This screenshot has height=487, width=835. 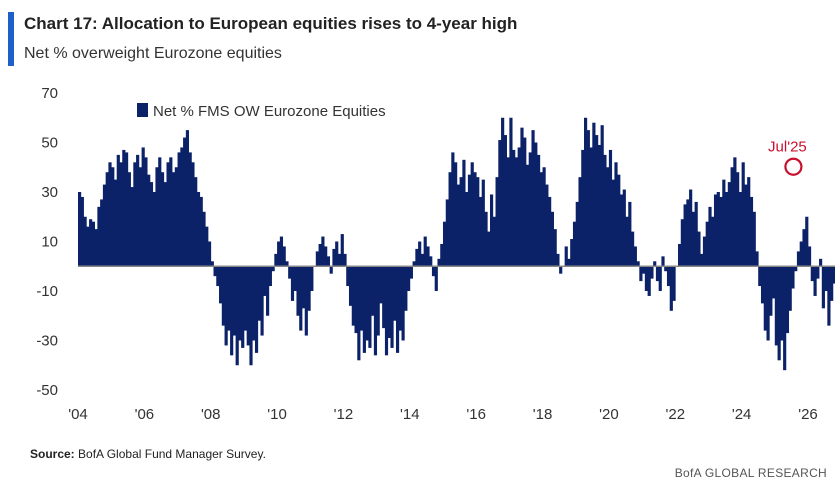 What do you see at coordinates (742, 414) in the screenshot?
I see `x-tick-label: '24` at bounding box center [742, 414].